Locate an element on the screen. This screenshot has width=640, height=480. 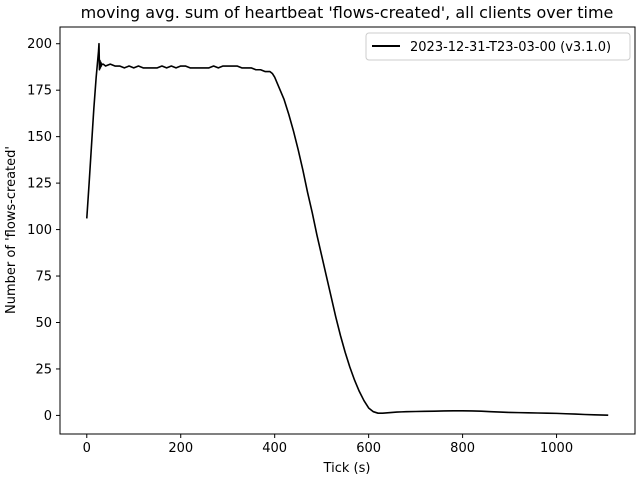
x-tick-label: 0 is located at coordinates (87, 448).